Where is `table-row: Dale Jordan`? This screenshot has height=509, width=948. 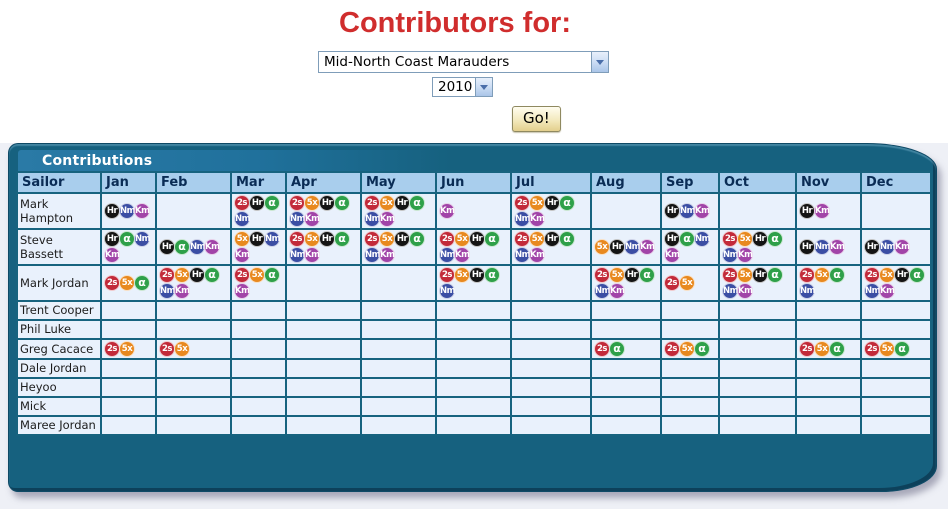 table-row: Dale Jordan is located at coordinates (474, 368).